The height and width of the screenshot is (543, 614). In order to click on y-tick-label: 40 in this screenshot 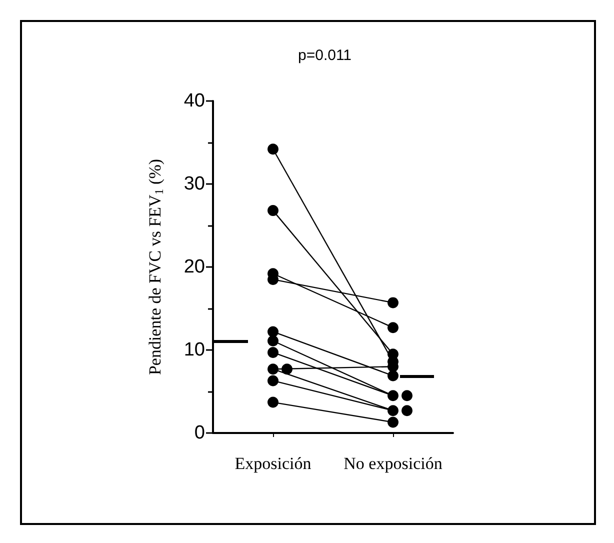, I will do `click(194, 101)`.